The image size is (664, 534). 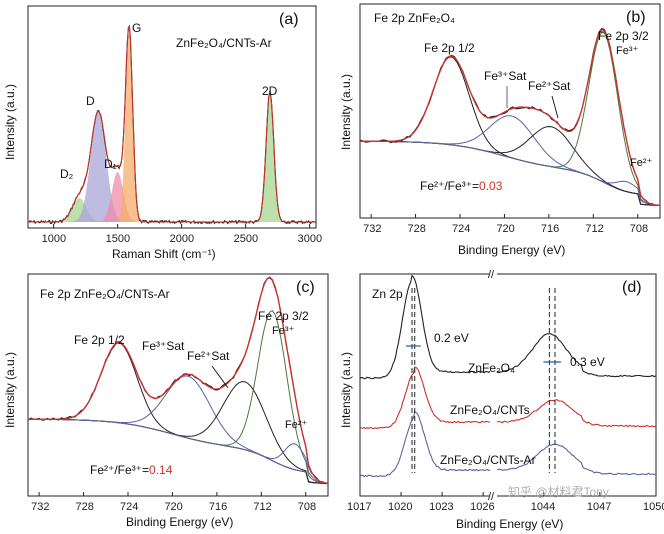 I want to click on panel-b-xtick-label: 712, so click(x=594, y=229).